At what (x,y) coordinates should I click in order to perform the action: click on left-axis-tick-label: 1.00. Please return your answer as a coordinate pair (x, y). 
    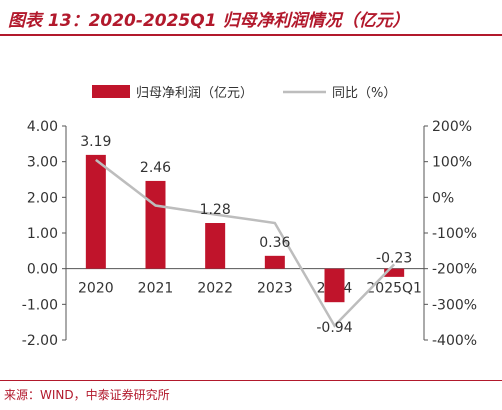
    Looking at the image, I should click on (42, 234).